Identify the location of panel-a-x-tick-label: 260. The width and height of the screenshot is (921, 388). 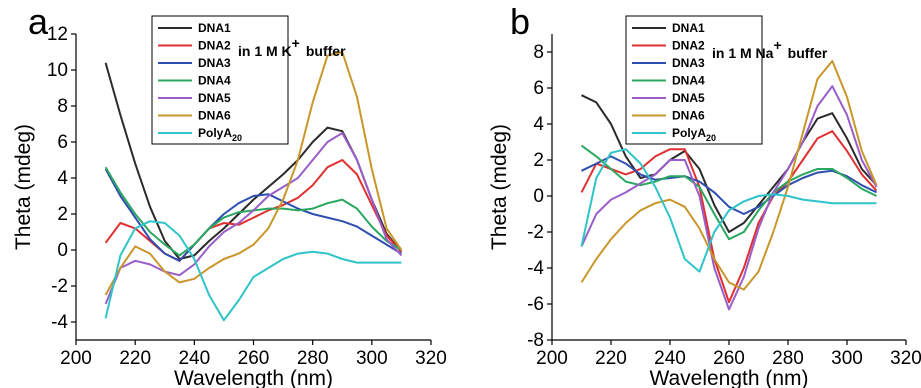
(254, 358).